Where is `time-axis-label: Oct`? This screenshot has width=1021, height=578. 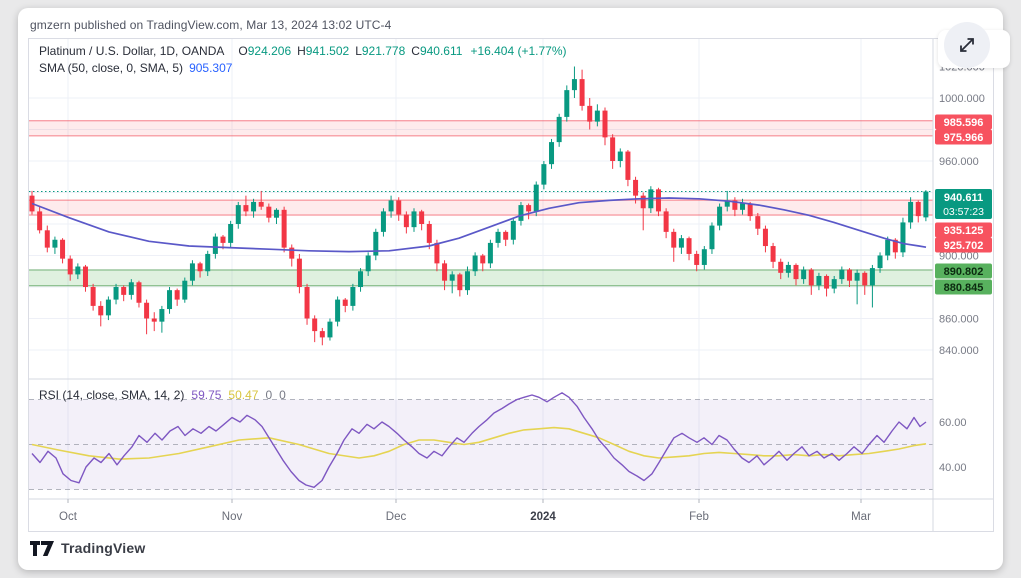
time-axis-label: Oct is located at coordinates (68, 517).